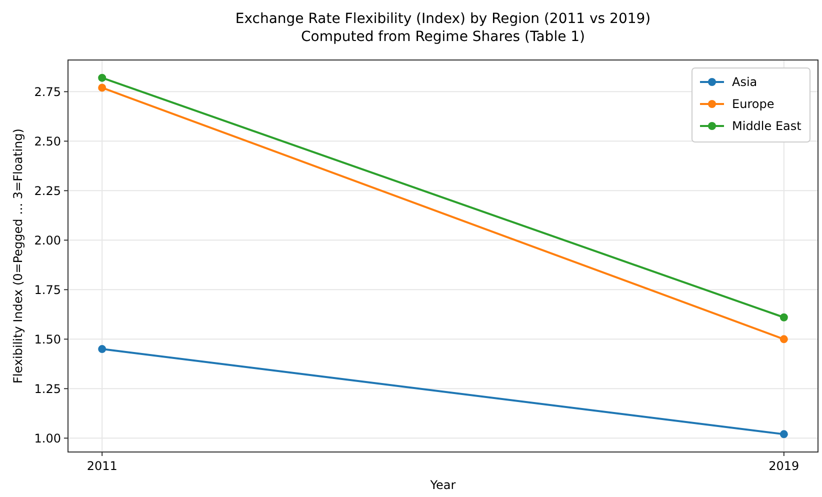 Image resolution: width=822 pixels, height=497 pixels. Describe the element at coordinates (47, 91) in the screenshot. I see `y-tick-label: 2.75` at that location.